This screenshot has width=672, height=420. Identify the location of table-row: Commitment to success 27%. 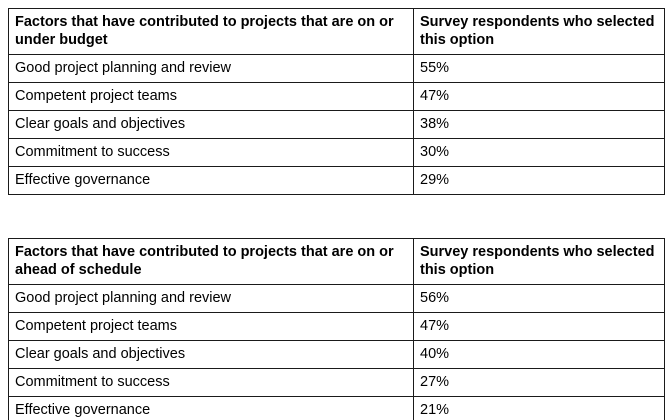
(336, 382).